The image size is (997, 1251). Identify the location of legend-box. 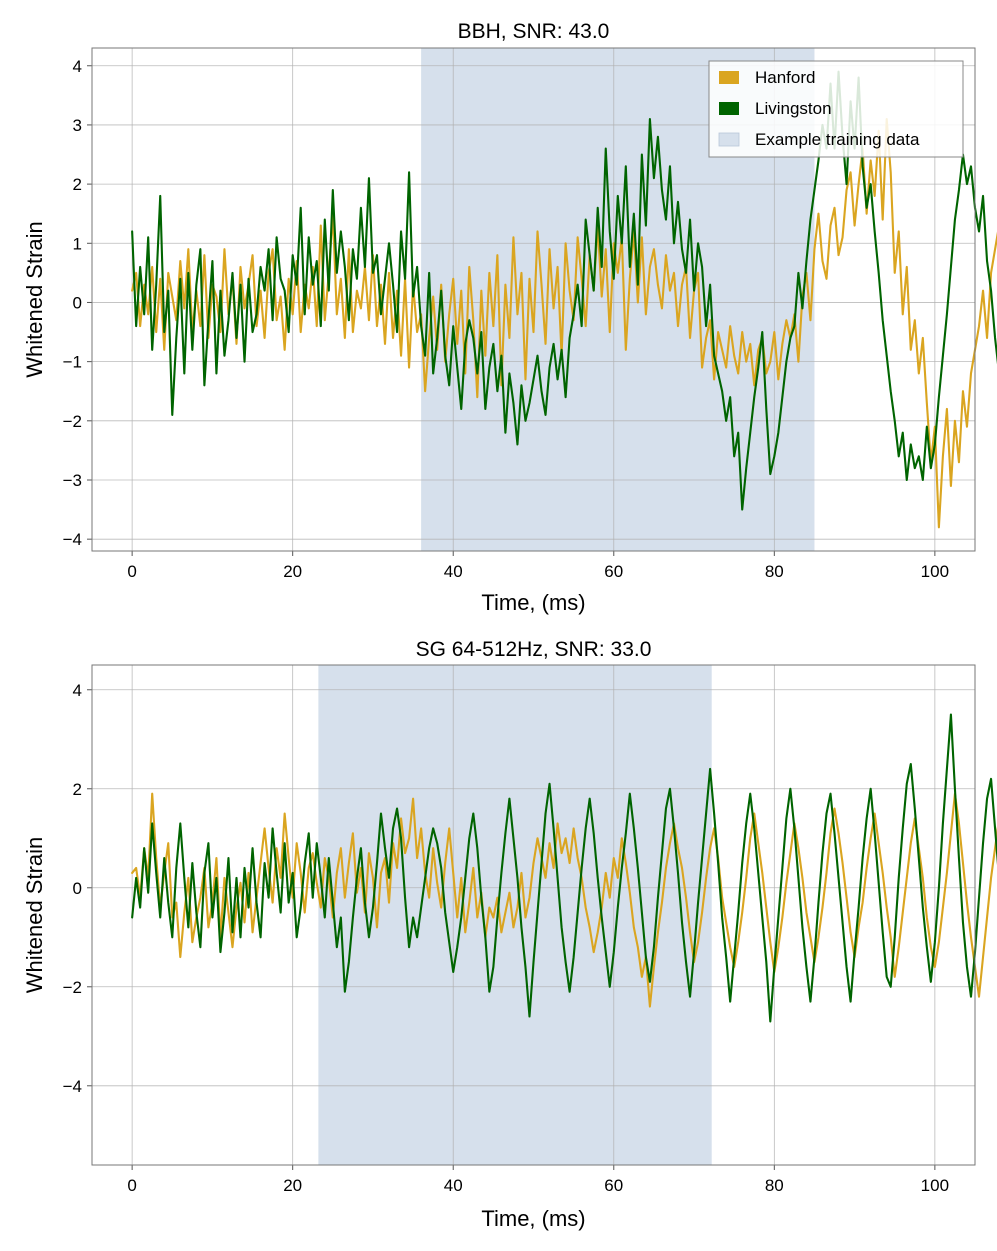
(836, 109).